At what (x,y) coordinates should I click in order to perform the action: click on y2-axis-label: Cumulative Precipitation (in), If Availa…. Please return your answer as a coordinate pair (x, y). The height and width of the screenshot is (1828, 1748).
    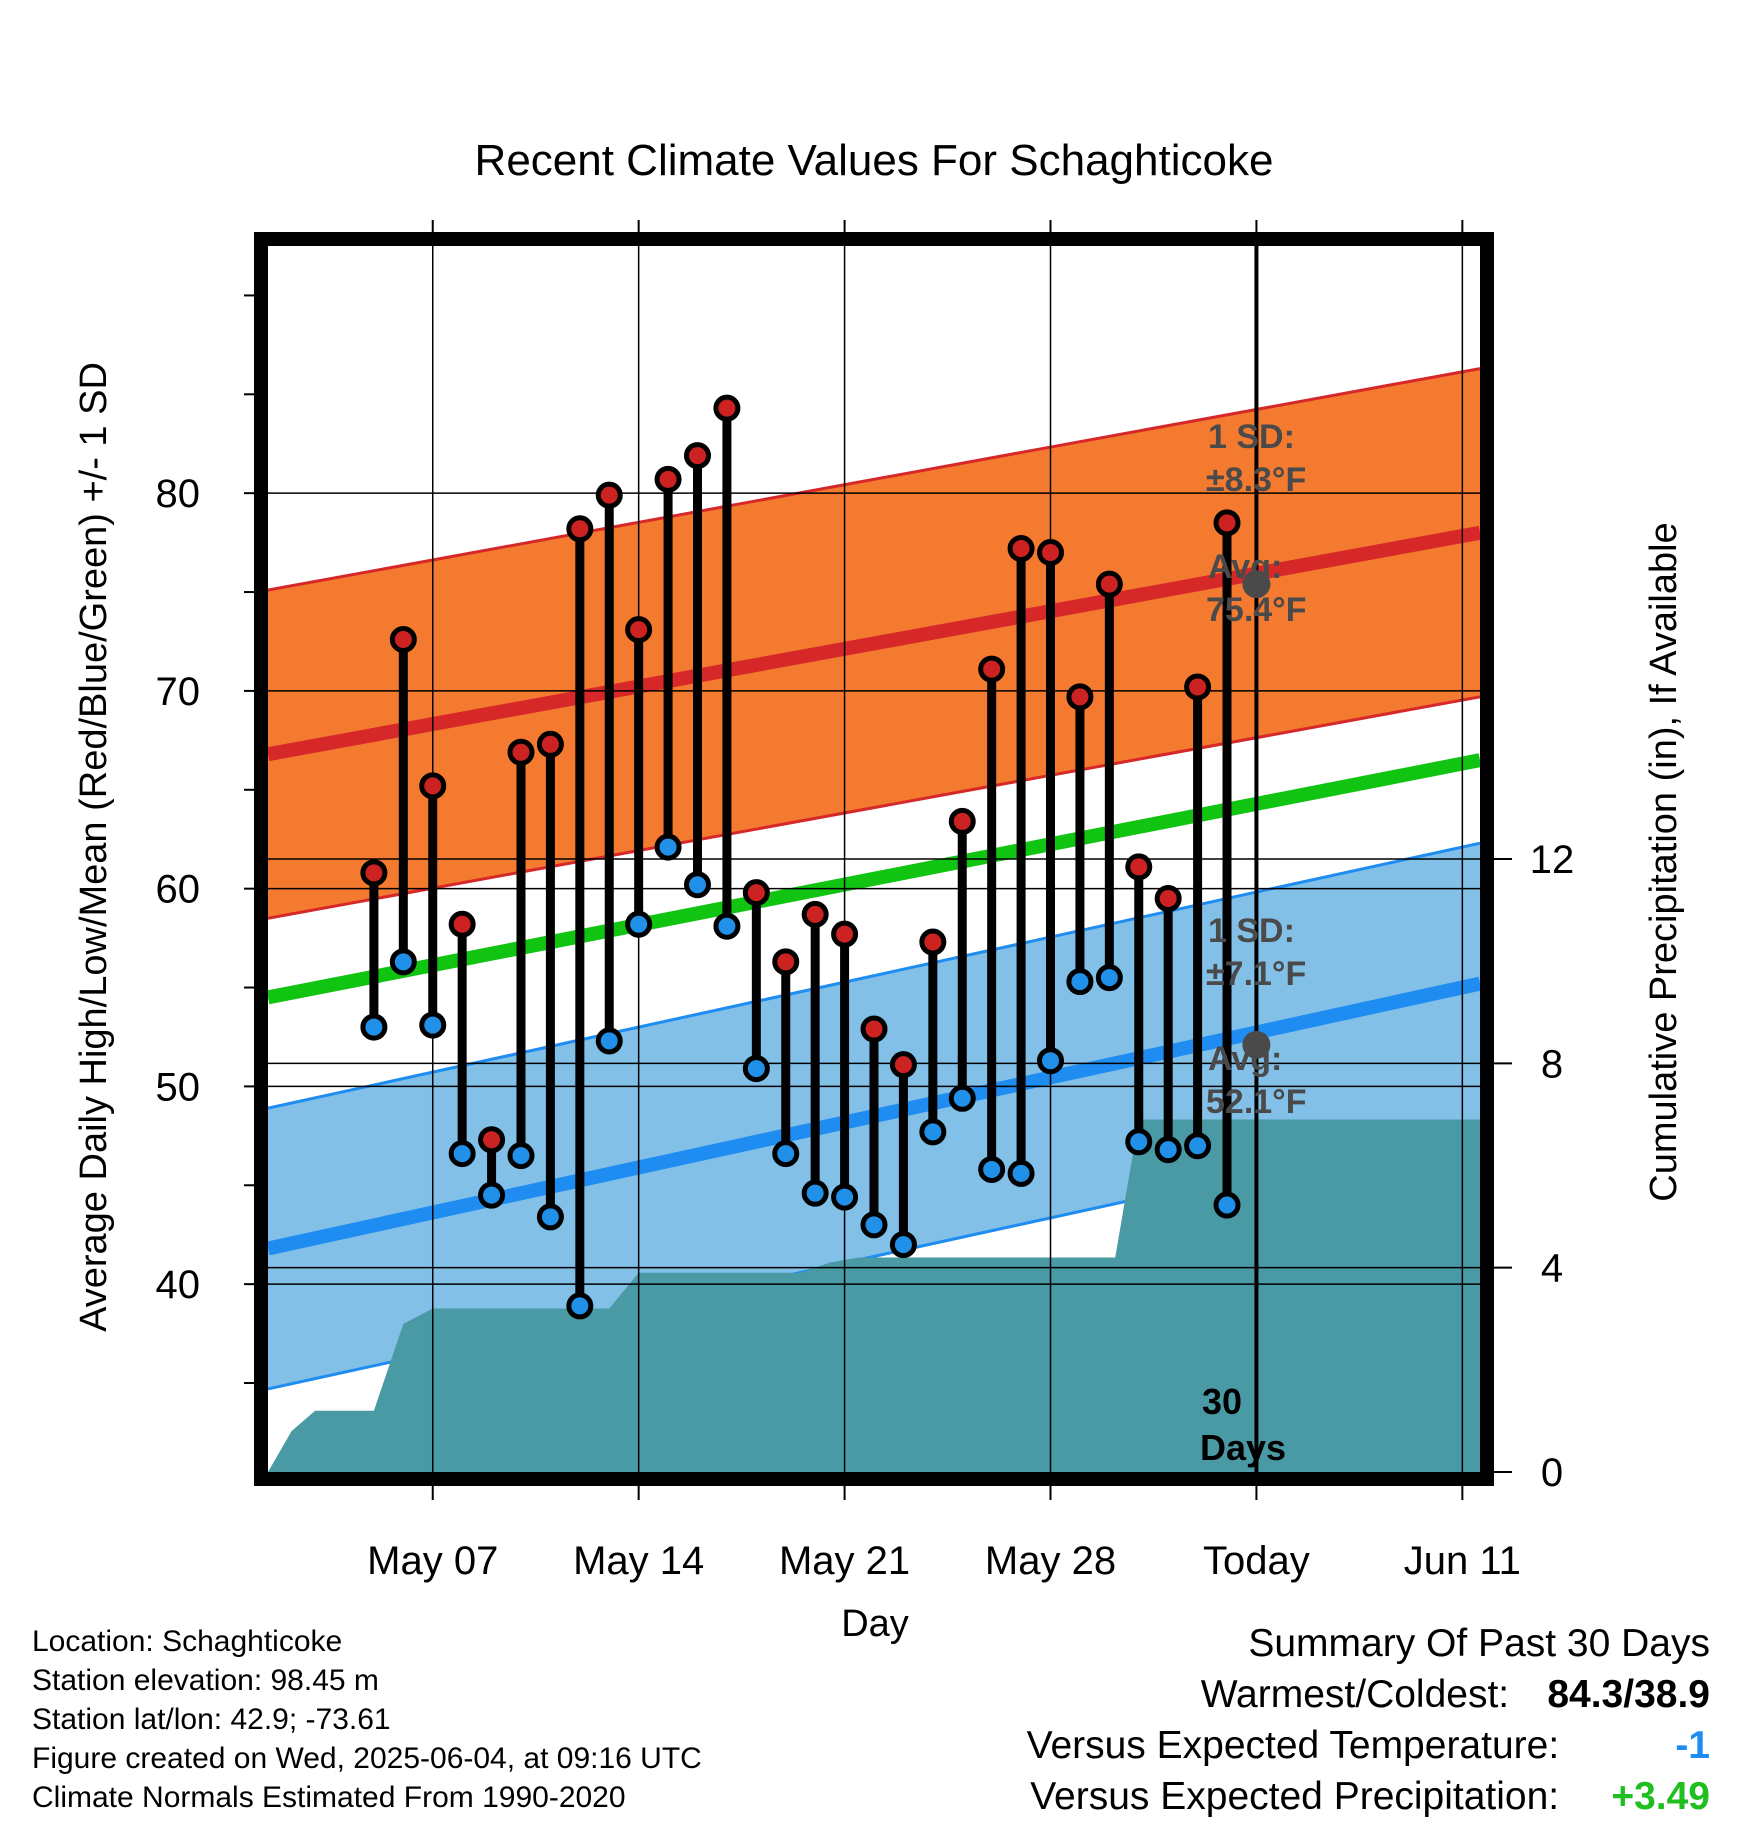
    Looking at the image, I should click on (1664, 861).